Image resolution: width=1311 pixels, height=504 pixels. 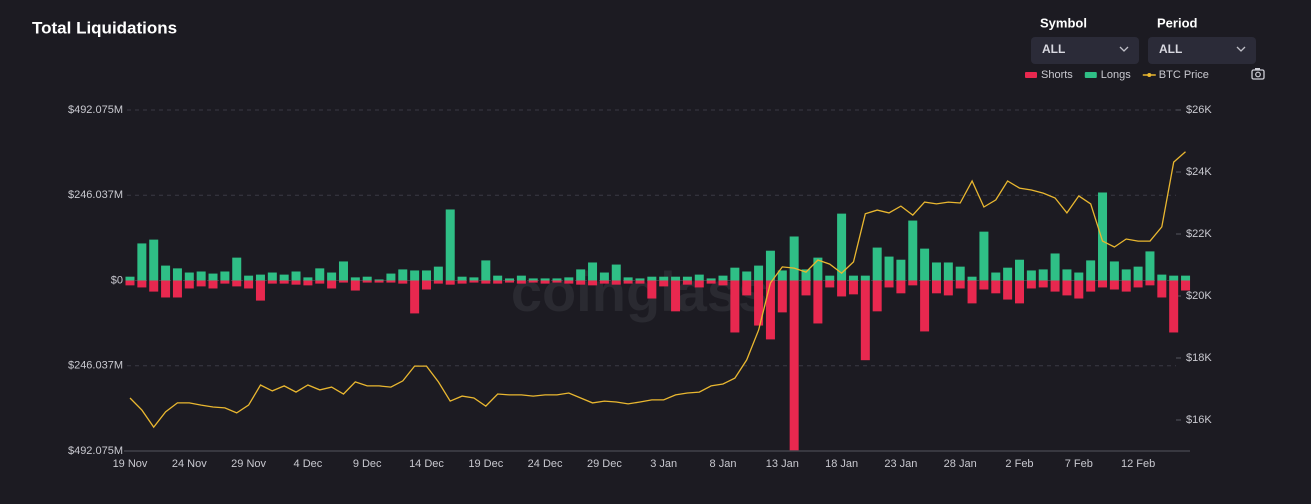 What do you see at coordinates (1107, 75) in the screenshot?
I see `legend-item: Longs` at bounding box center [1107, 75].